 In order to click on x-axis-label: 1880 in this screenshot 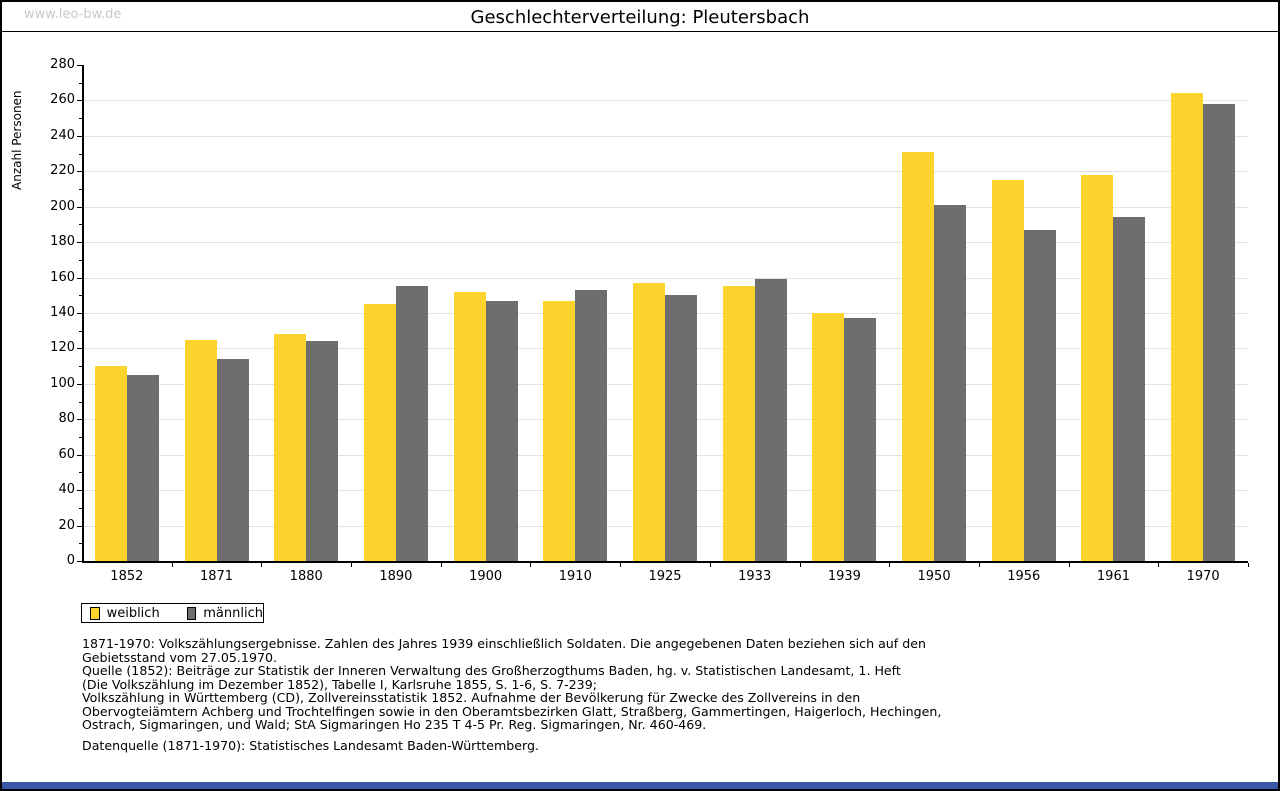, I will do `click(306, 576)`.